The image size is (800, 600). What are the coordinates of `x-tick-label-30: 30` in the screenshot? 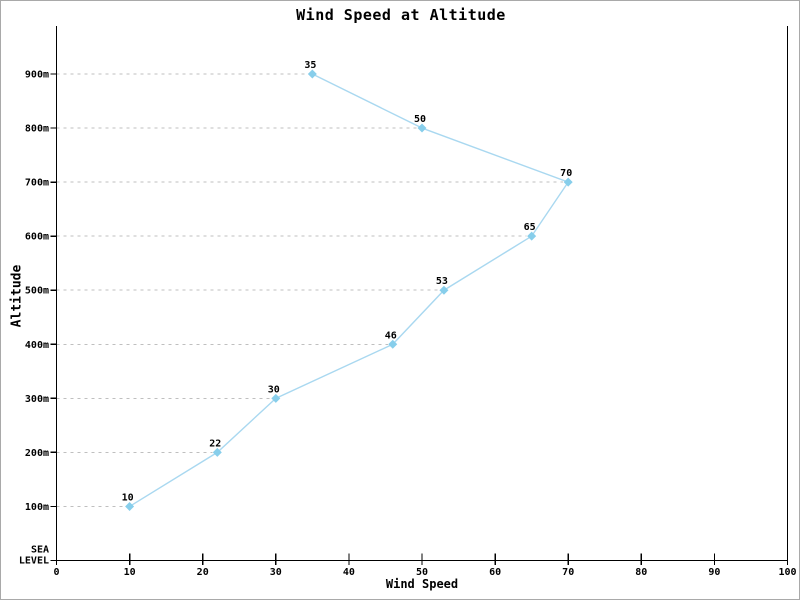 It's located at (276, 572).